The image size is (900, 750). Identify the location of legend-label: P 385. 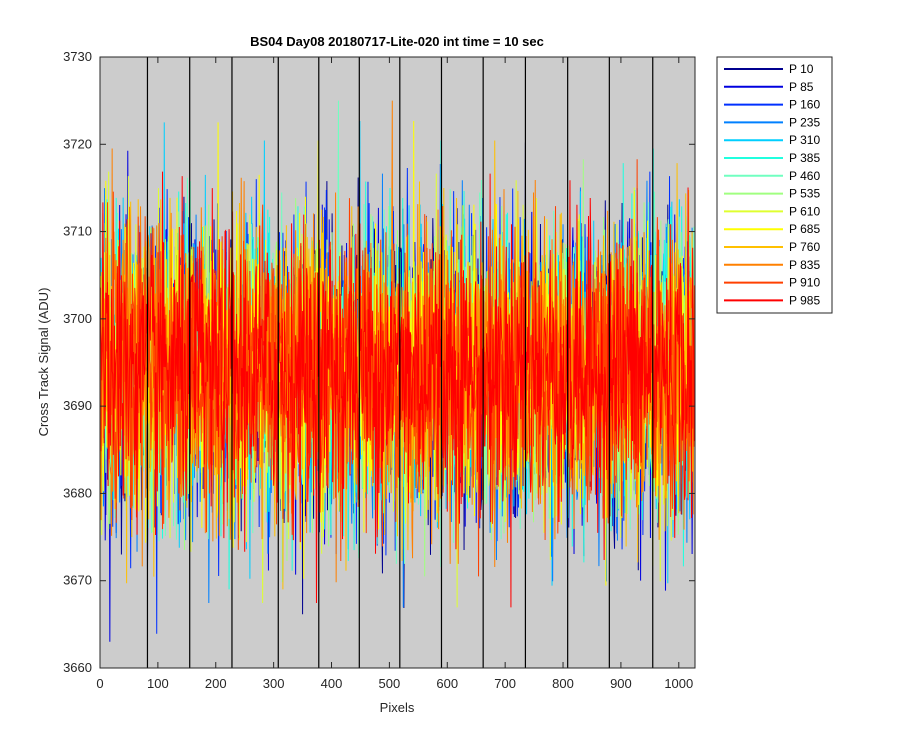
(804, 158).